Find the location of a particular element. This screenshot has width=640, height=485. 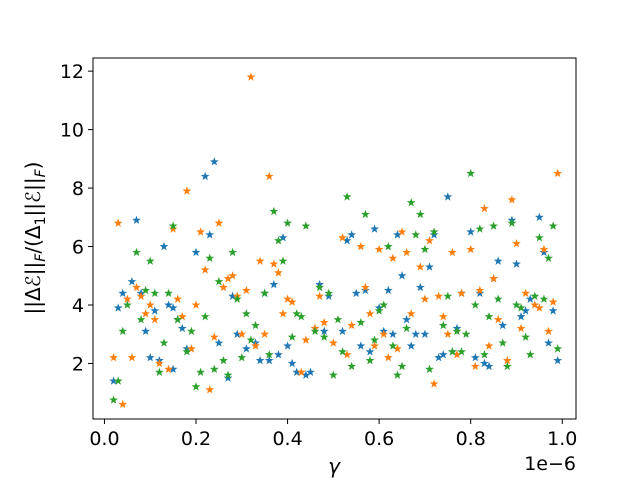

y-tick-label: 12 is located at coordinates (72, 72).